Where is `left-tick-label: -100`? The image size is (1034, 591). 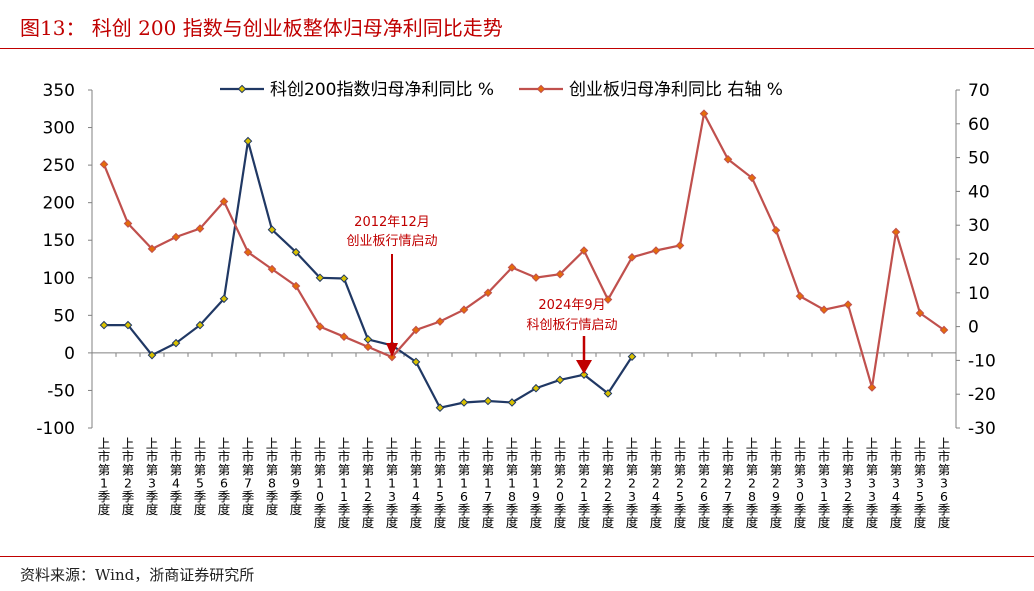 left-tick-label: -100 is located at coordinates (55, 429).